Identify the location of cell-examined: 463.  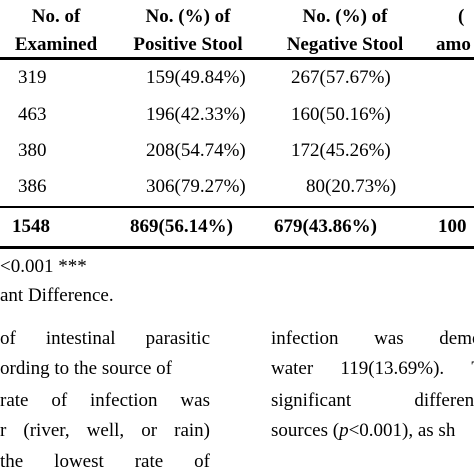
(32, 114).